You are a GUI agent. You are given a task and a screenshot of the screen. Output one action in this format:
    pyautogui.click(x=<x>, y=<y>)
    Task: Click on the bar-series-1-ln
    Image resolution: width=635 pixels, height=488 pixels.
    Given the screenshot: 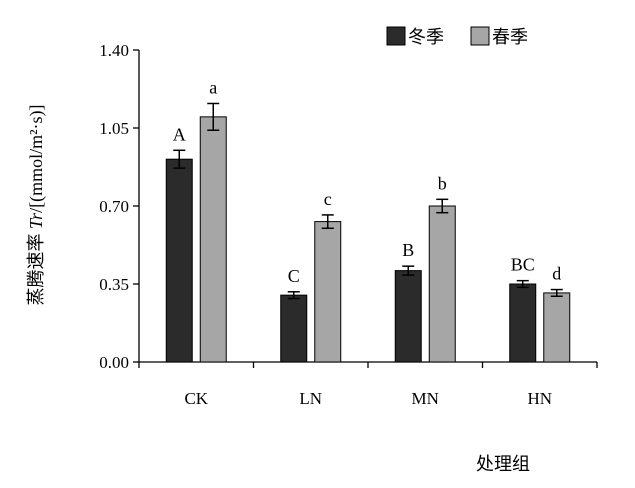 What is the action you would take?
    pyautogui.click(x=328, y=292)
    